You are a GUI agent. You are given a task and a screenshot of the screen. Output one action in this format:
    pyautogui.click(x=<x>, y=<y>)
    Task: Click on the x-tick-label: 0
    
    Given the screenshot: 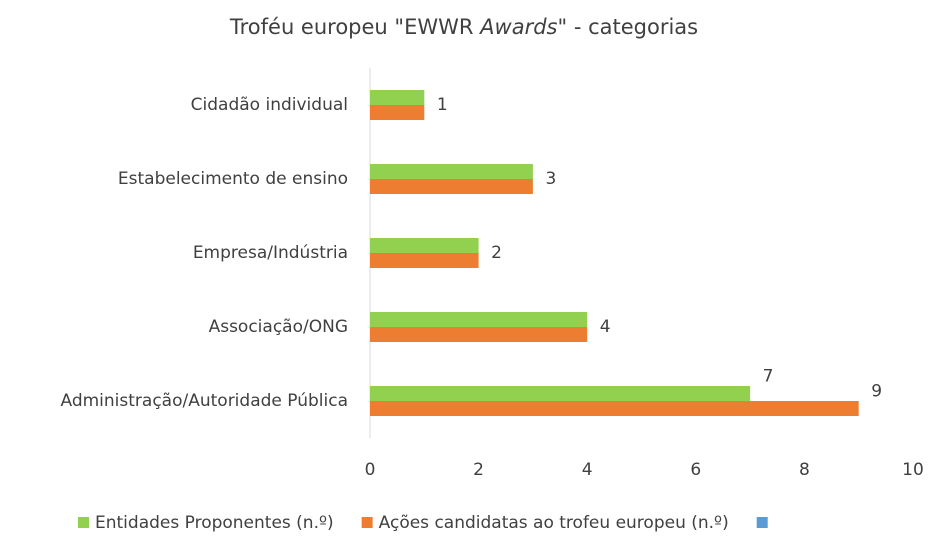 What is the action you would take?
    pyautogui.click(x=370, y=470)
    